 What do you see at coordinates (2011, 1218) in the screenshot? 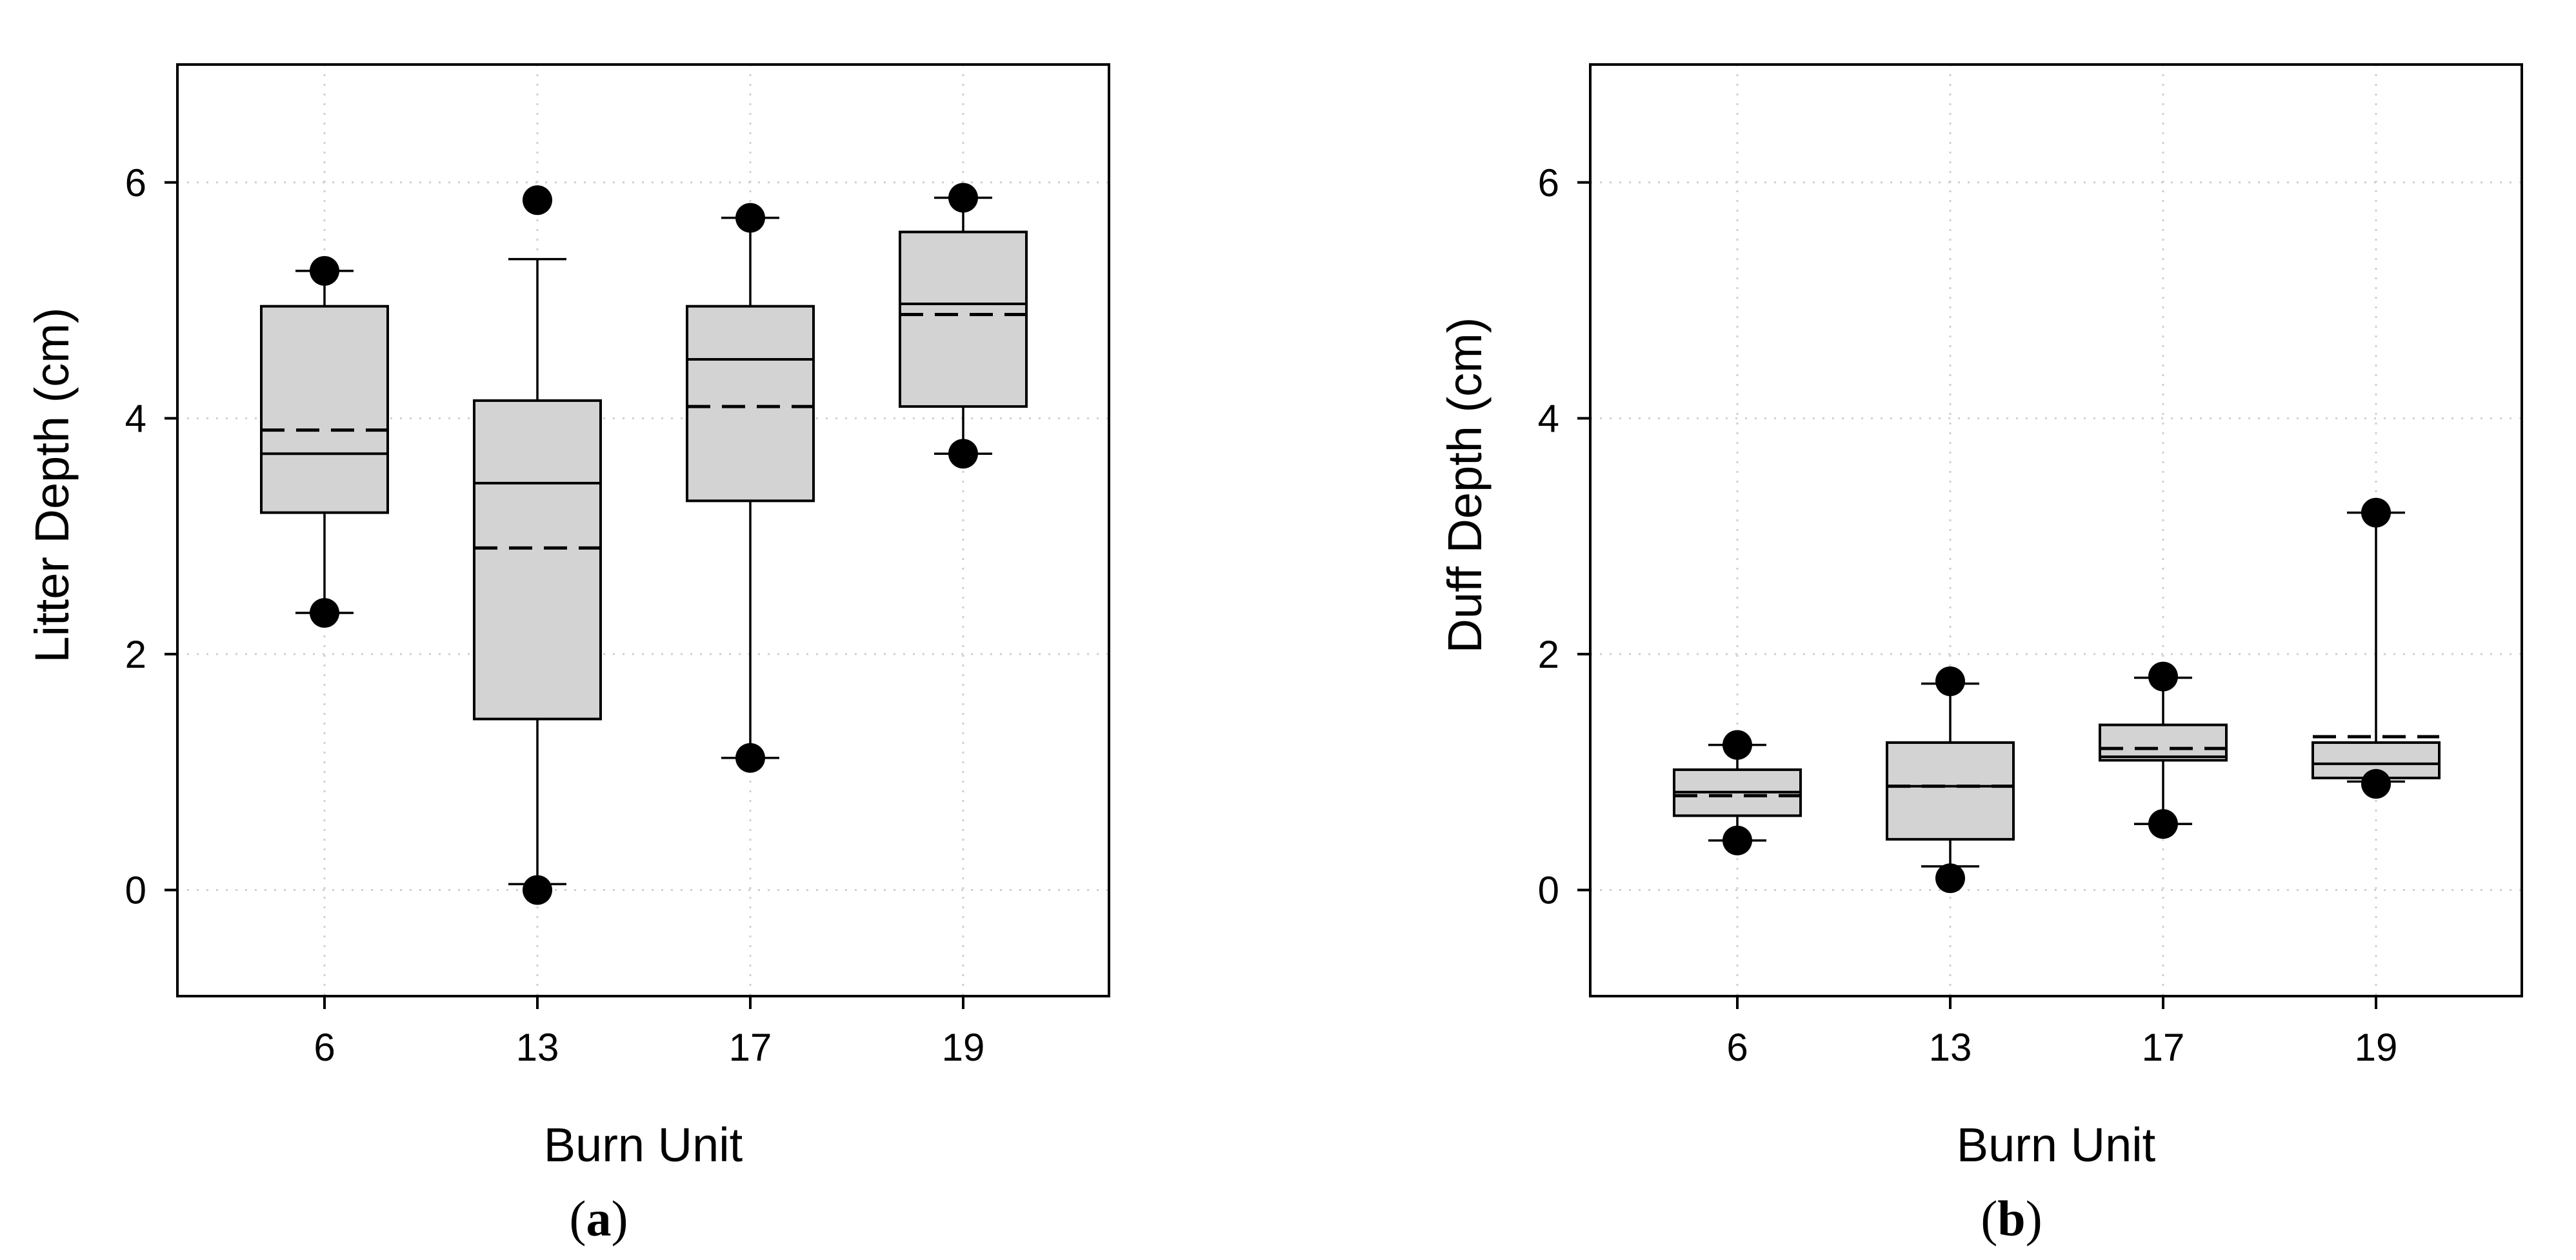
I see `panel-label: (b)` at bounding box center [2011, 1218].